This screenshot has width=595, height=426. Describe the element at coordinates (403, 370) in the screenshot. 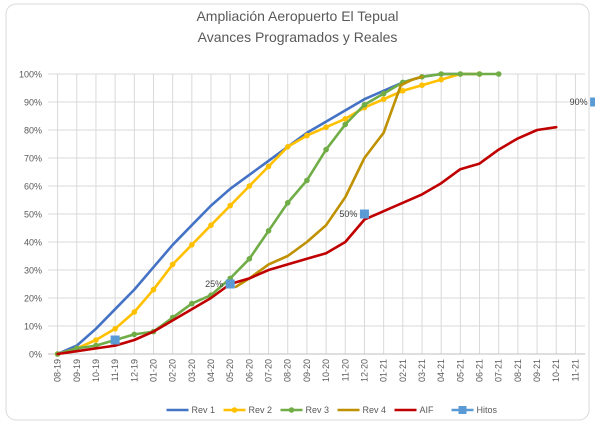

I see `x-tick-label: 02-21` at that location.